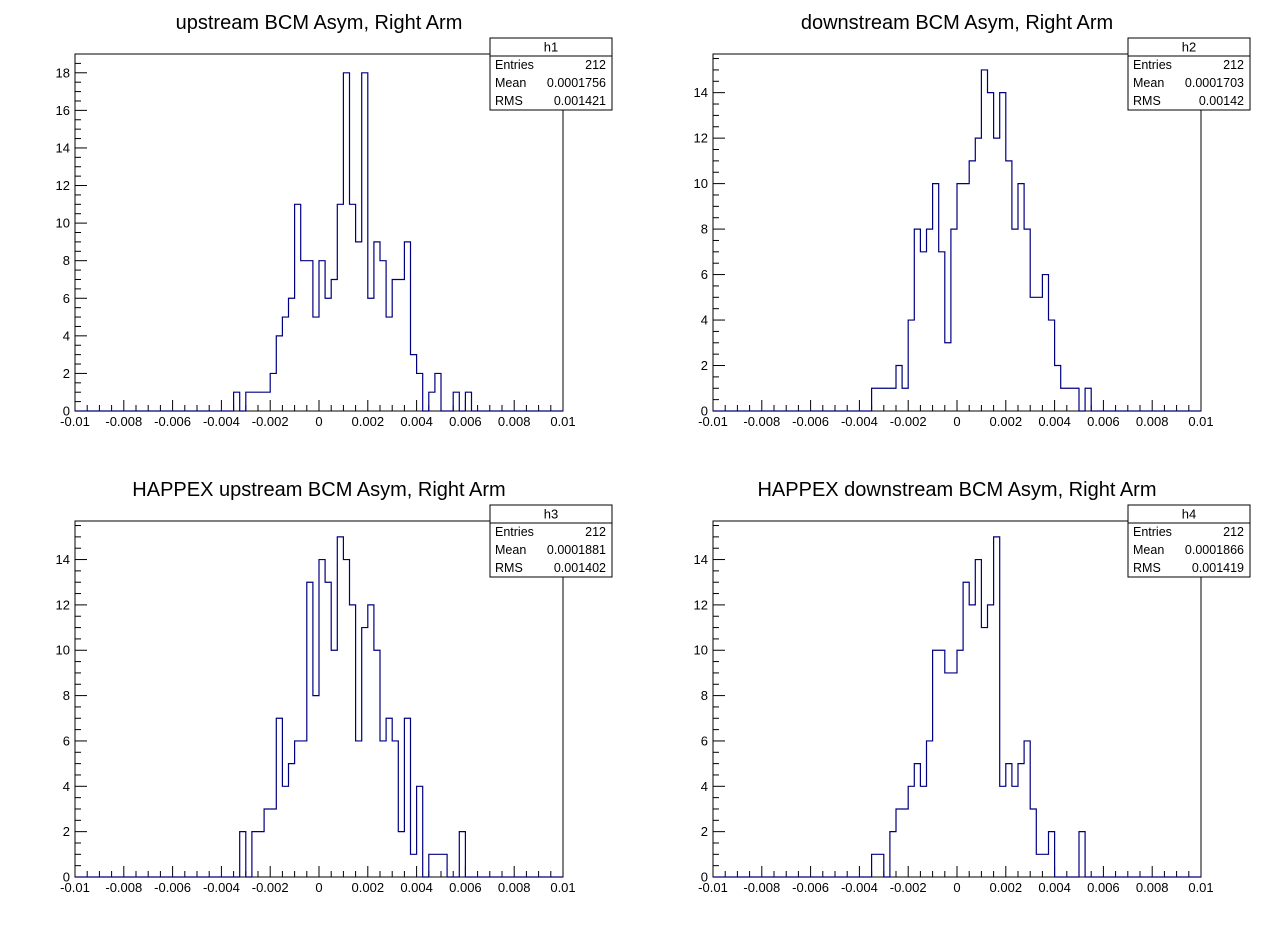  I want to click on y-tick-label: 2, so click(704, 831).